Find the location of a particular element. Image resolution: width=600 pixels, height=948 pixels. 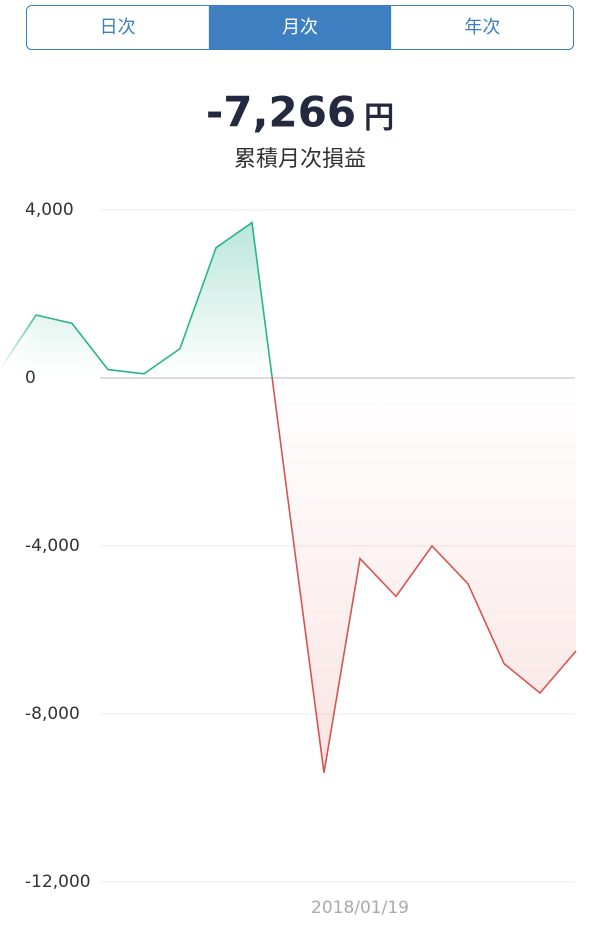

total-label: 累積月次損益 is located at coordinates (300, 159).